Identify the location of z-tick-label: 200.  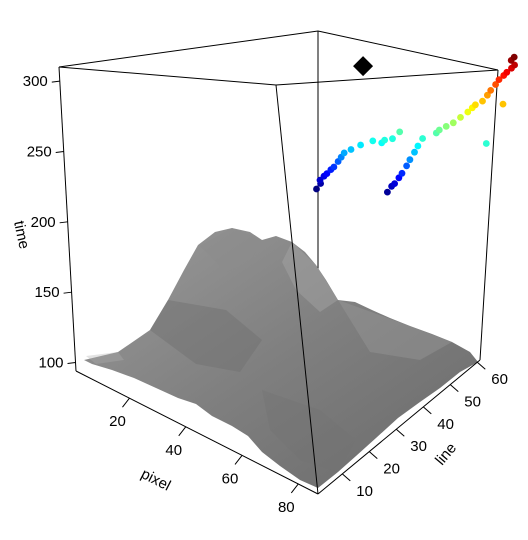
(43, 222).